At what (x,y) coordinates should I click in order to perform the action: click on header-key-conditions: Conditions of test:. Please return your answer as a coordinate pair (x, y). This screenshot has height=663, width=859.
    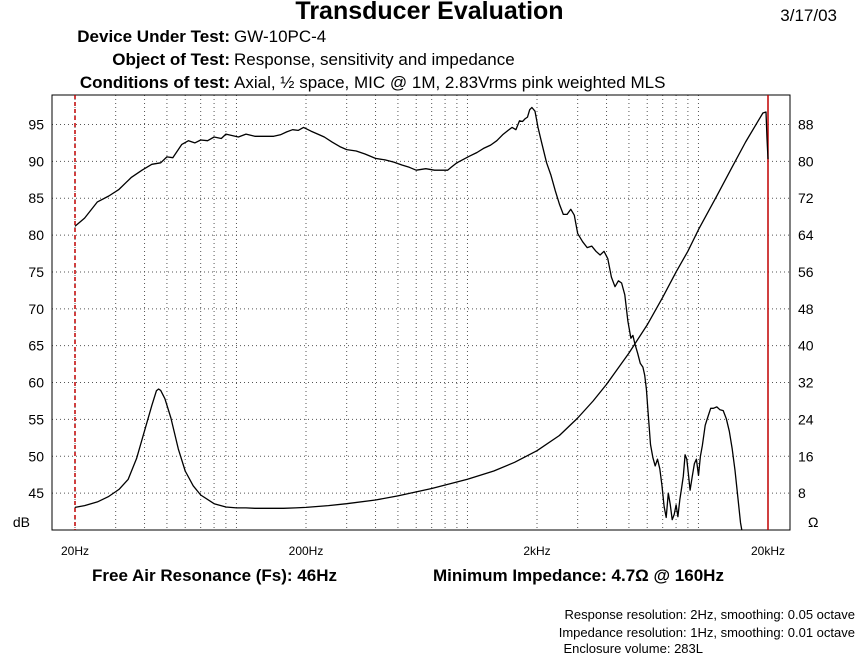
    Looking at the image, I should click on (154, 82).